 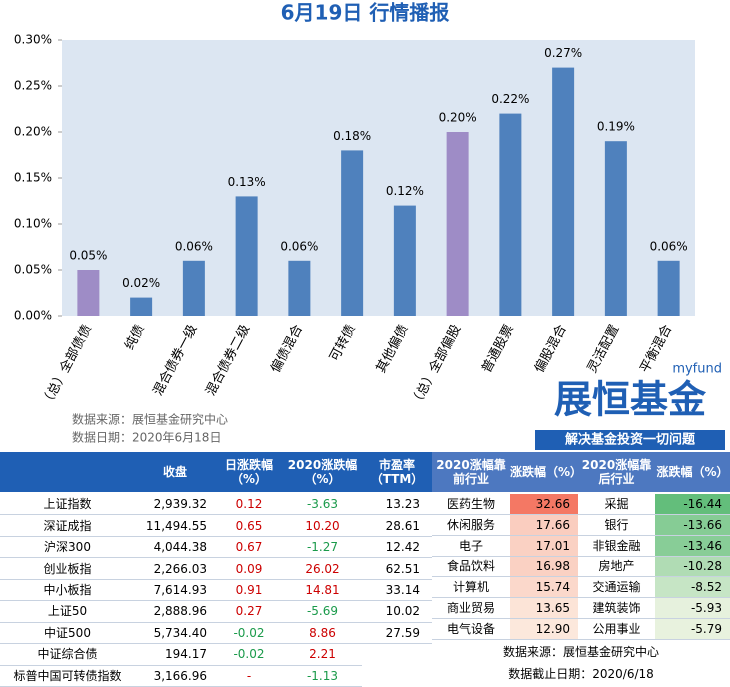 What do you see at coordinates (692, 472) in the screenshot?
I see `header-cell: 涨跌幅（%）` at bounding box center [692, 472].